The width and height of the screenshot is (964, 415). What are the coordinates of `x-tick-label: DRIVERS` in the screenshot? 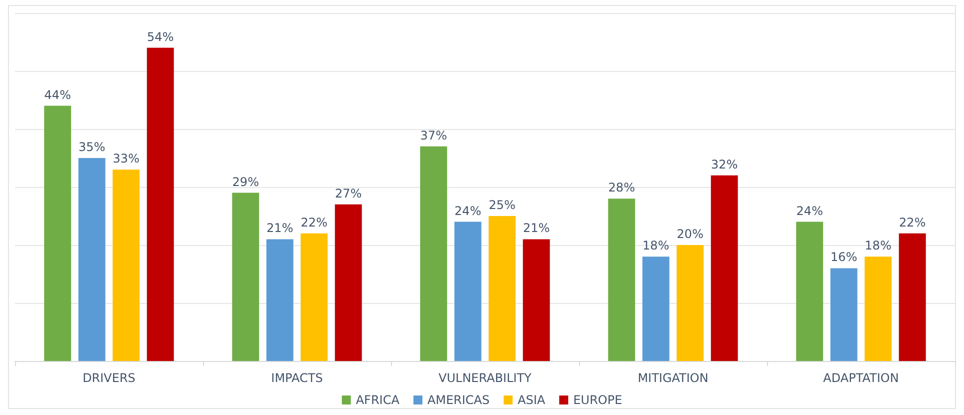 It's located at (109, 378).